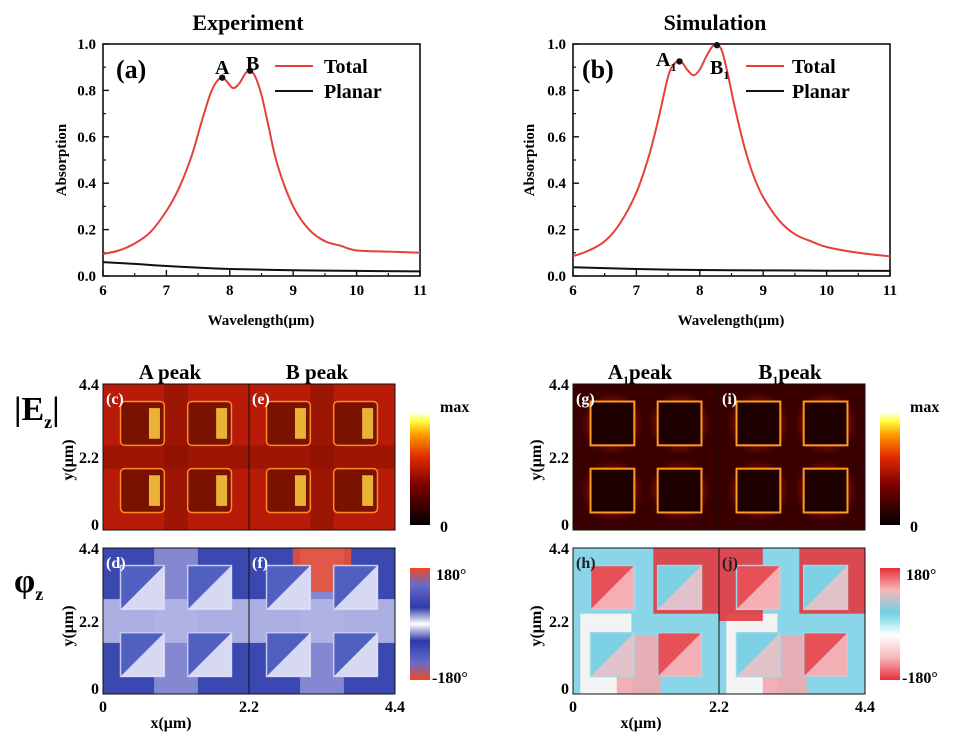  Describe the element at coordinates (261, 399) in the screenshot. I see `map-label-e: (e)` at that location.